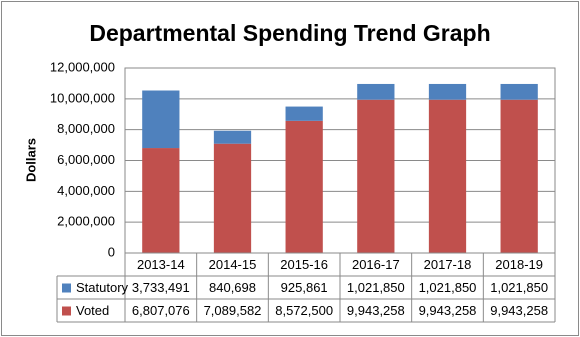 The image size is (580, 337). I want to click on table-value: 840,698, so click(232, 287).